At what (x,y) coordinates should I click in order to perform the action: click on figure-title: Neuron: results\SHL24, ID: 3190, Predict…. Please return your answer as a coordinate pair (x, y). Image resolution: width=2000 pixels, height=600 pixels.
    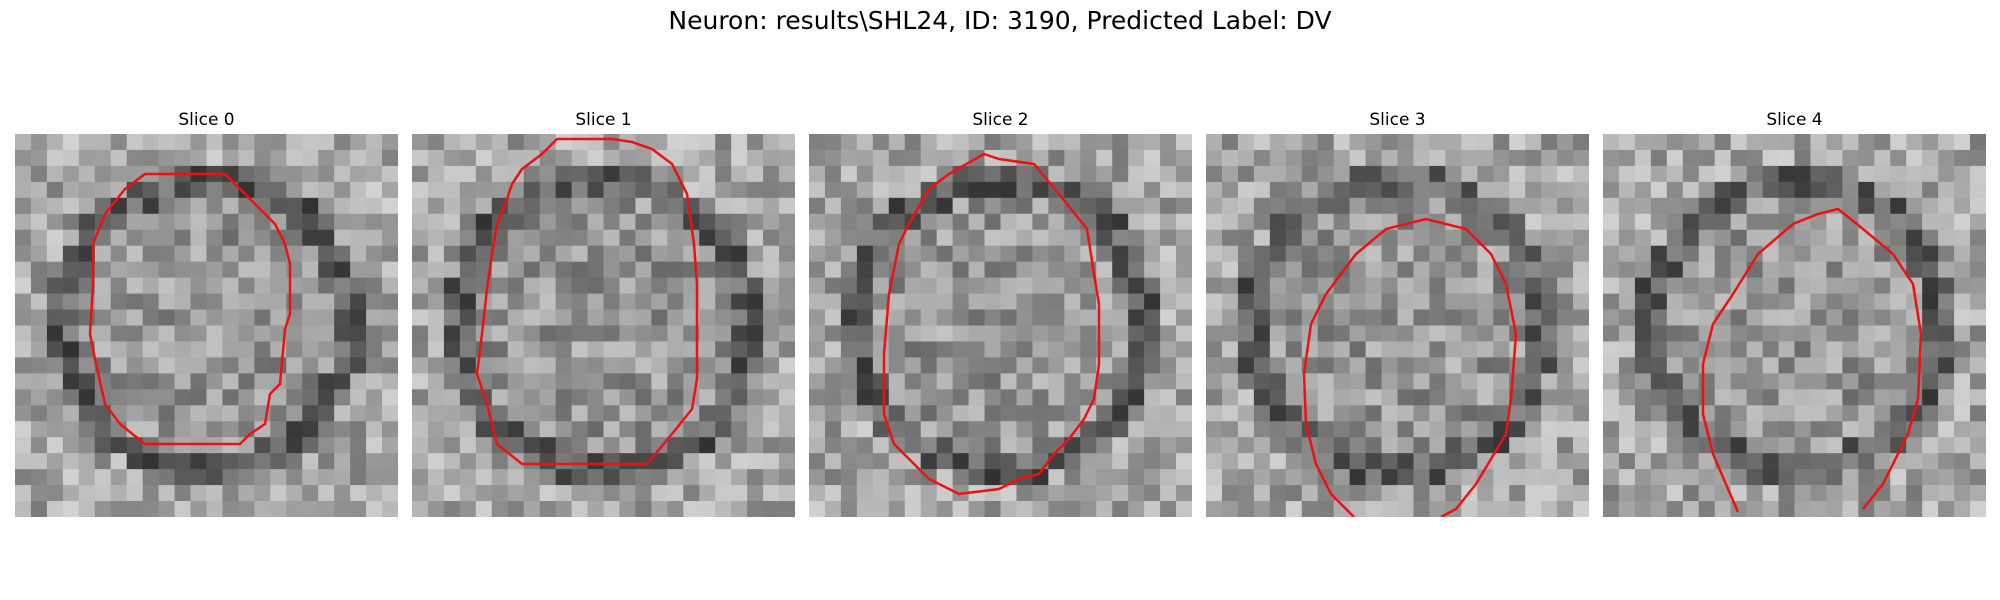
    Looking at the image, I should click on (1000, 20).